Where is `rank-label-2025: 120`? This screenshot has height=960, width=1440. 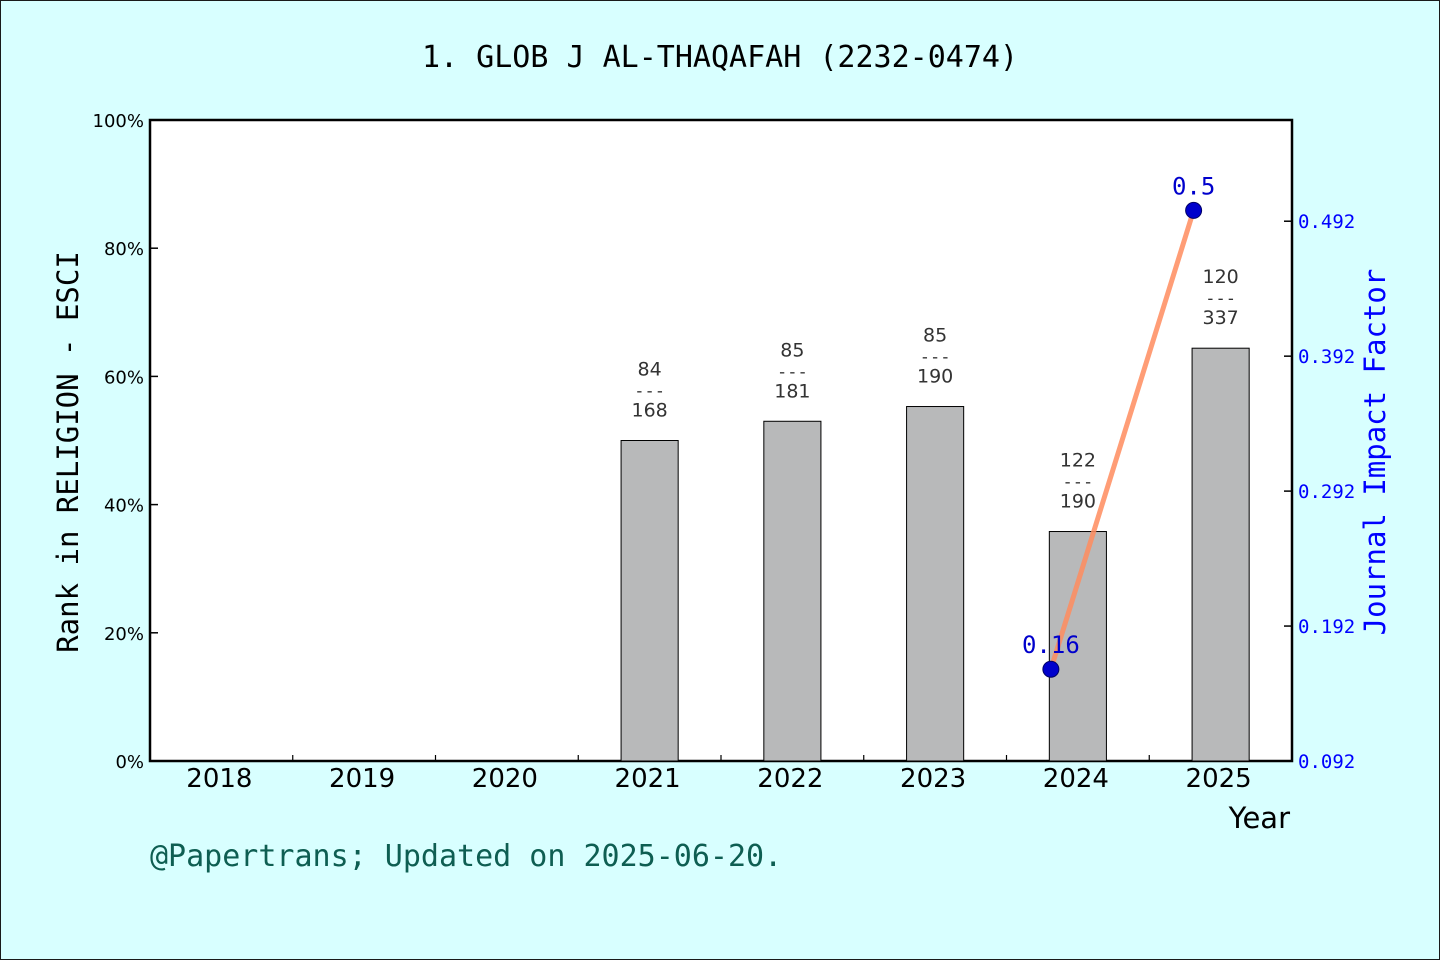 rank-label-2025: 120 is located at coordinates (1220, 277).